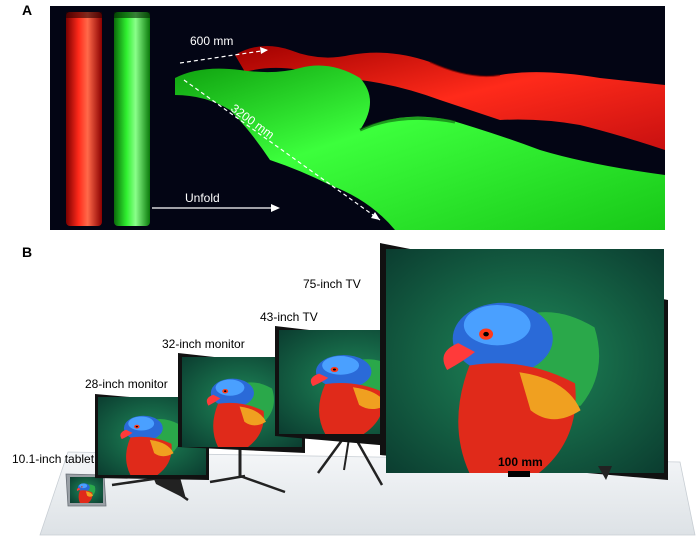 This screenshot has height=543, width=700. Describe the element at coordinates (282, 150) in the screenshot. I see `length-arrow` at that location.